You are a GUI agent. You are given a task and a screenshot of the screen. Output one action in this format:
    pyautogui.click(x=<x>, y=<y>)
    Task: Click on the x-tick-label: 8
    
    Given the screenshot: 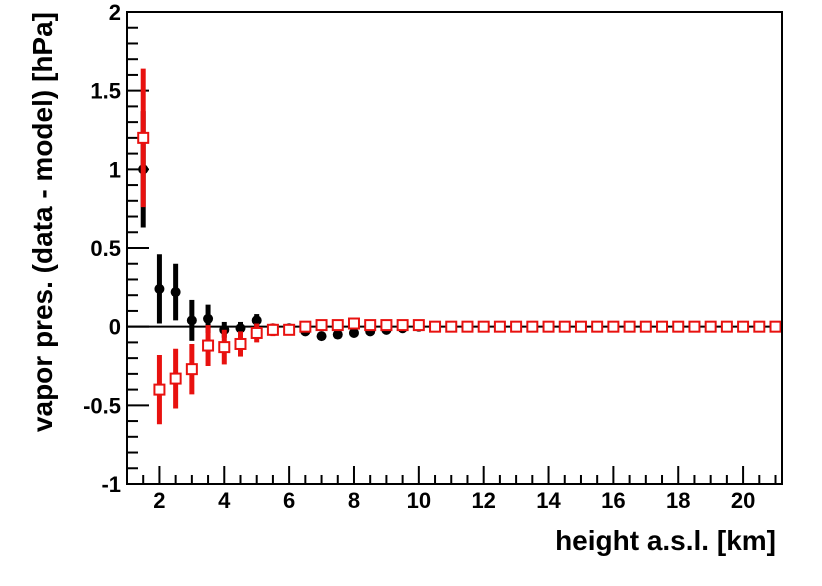 What is the action you would take?
    pyautogui.click(x=354, y=500)
    